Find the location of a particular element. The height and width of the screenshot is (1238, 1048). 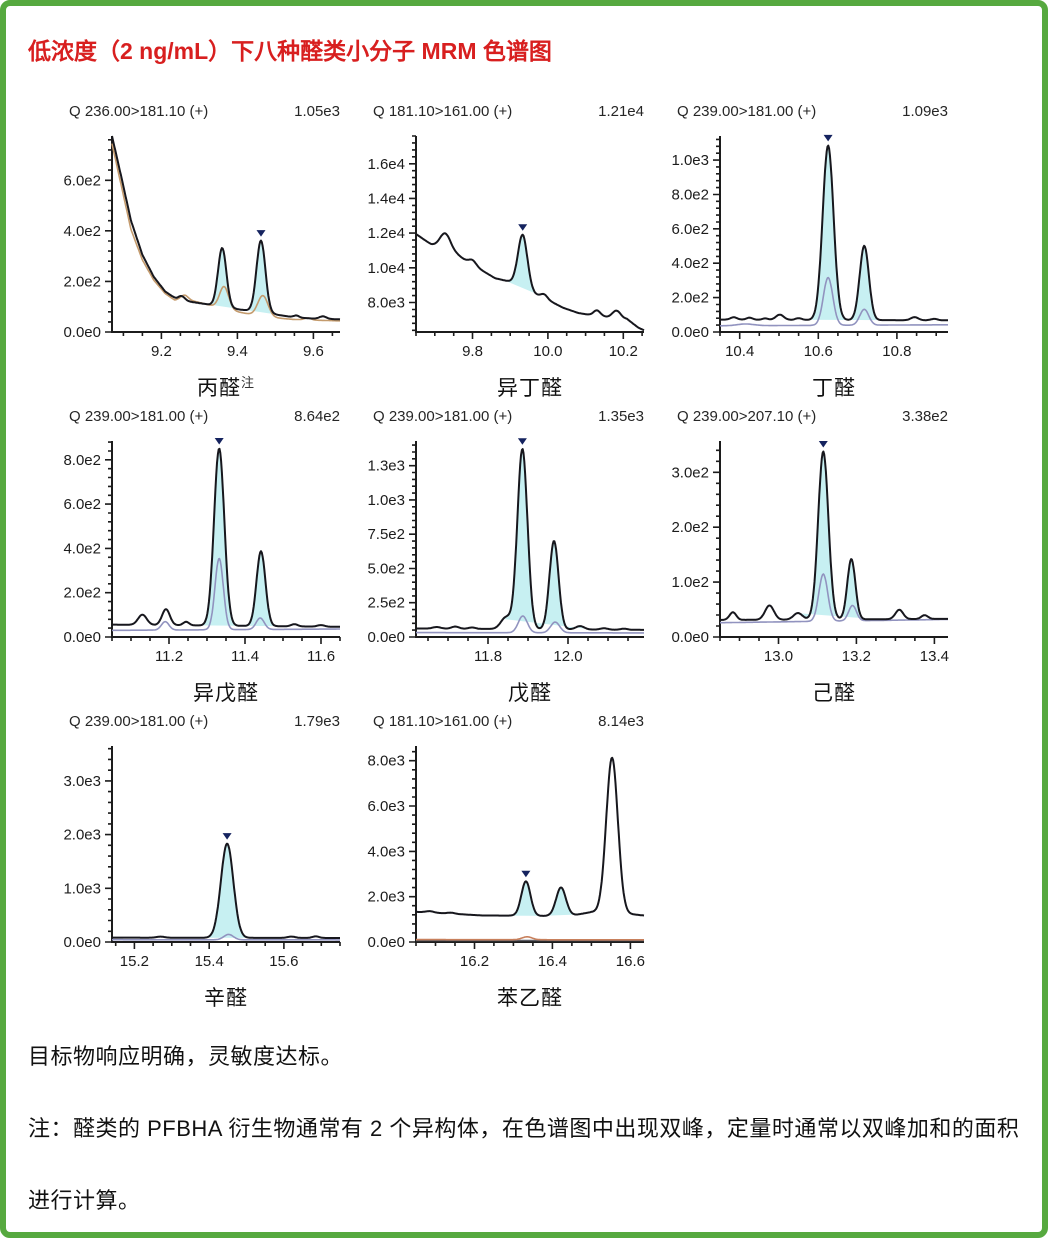

panel-header: Q 239.00>181.00 (+) 1.79e3 is located at coordinates (195, 720).